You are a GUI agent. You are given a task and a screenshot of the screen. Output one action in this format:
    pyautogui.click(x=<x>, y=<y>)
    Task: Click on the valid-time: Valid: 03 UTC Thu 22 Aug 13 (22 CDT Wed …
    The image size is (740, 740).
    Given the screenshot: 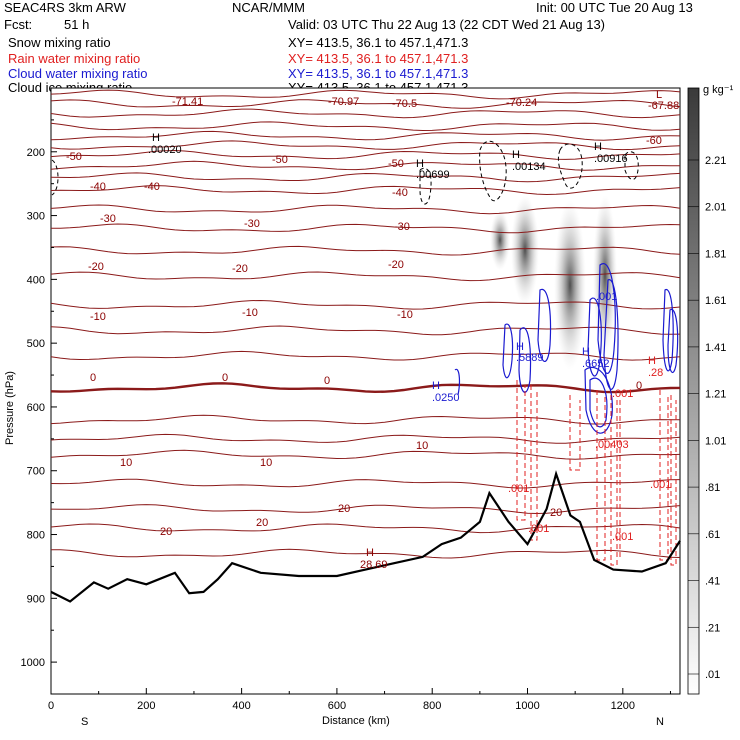 What is the action you would take?
    pyautogui.click(x=446, y=24)
    